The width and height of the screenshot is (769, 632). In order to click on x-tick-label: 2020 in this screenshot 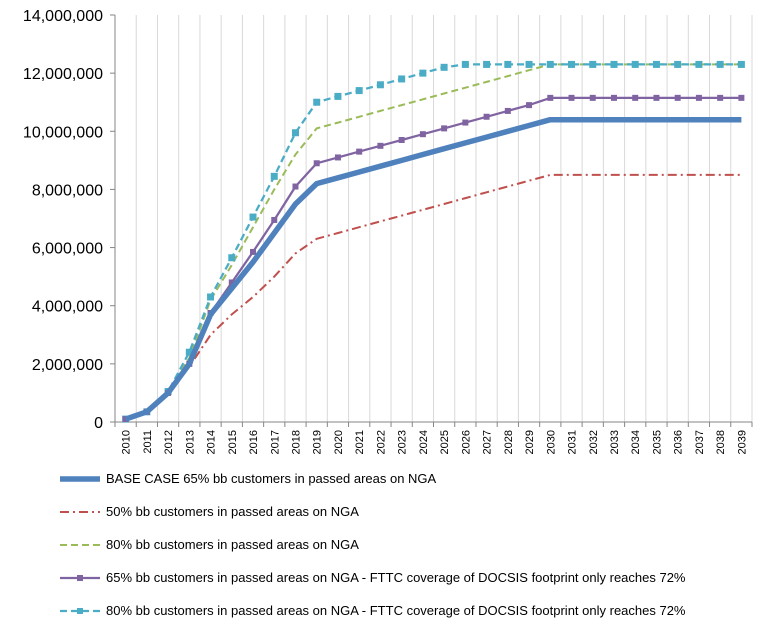, I will do `click(339, 442)`.